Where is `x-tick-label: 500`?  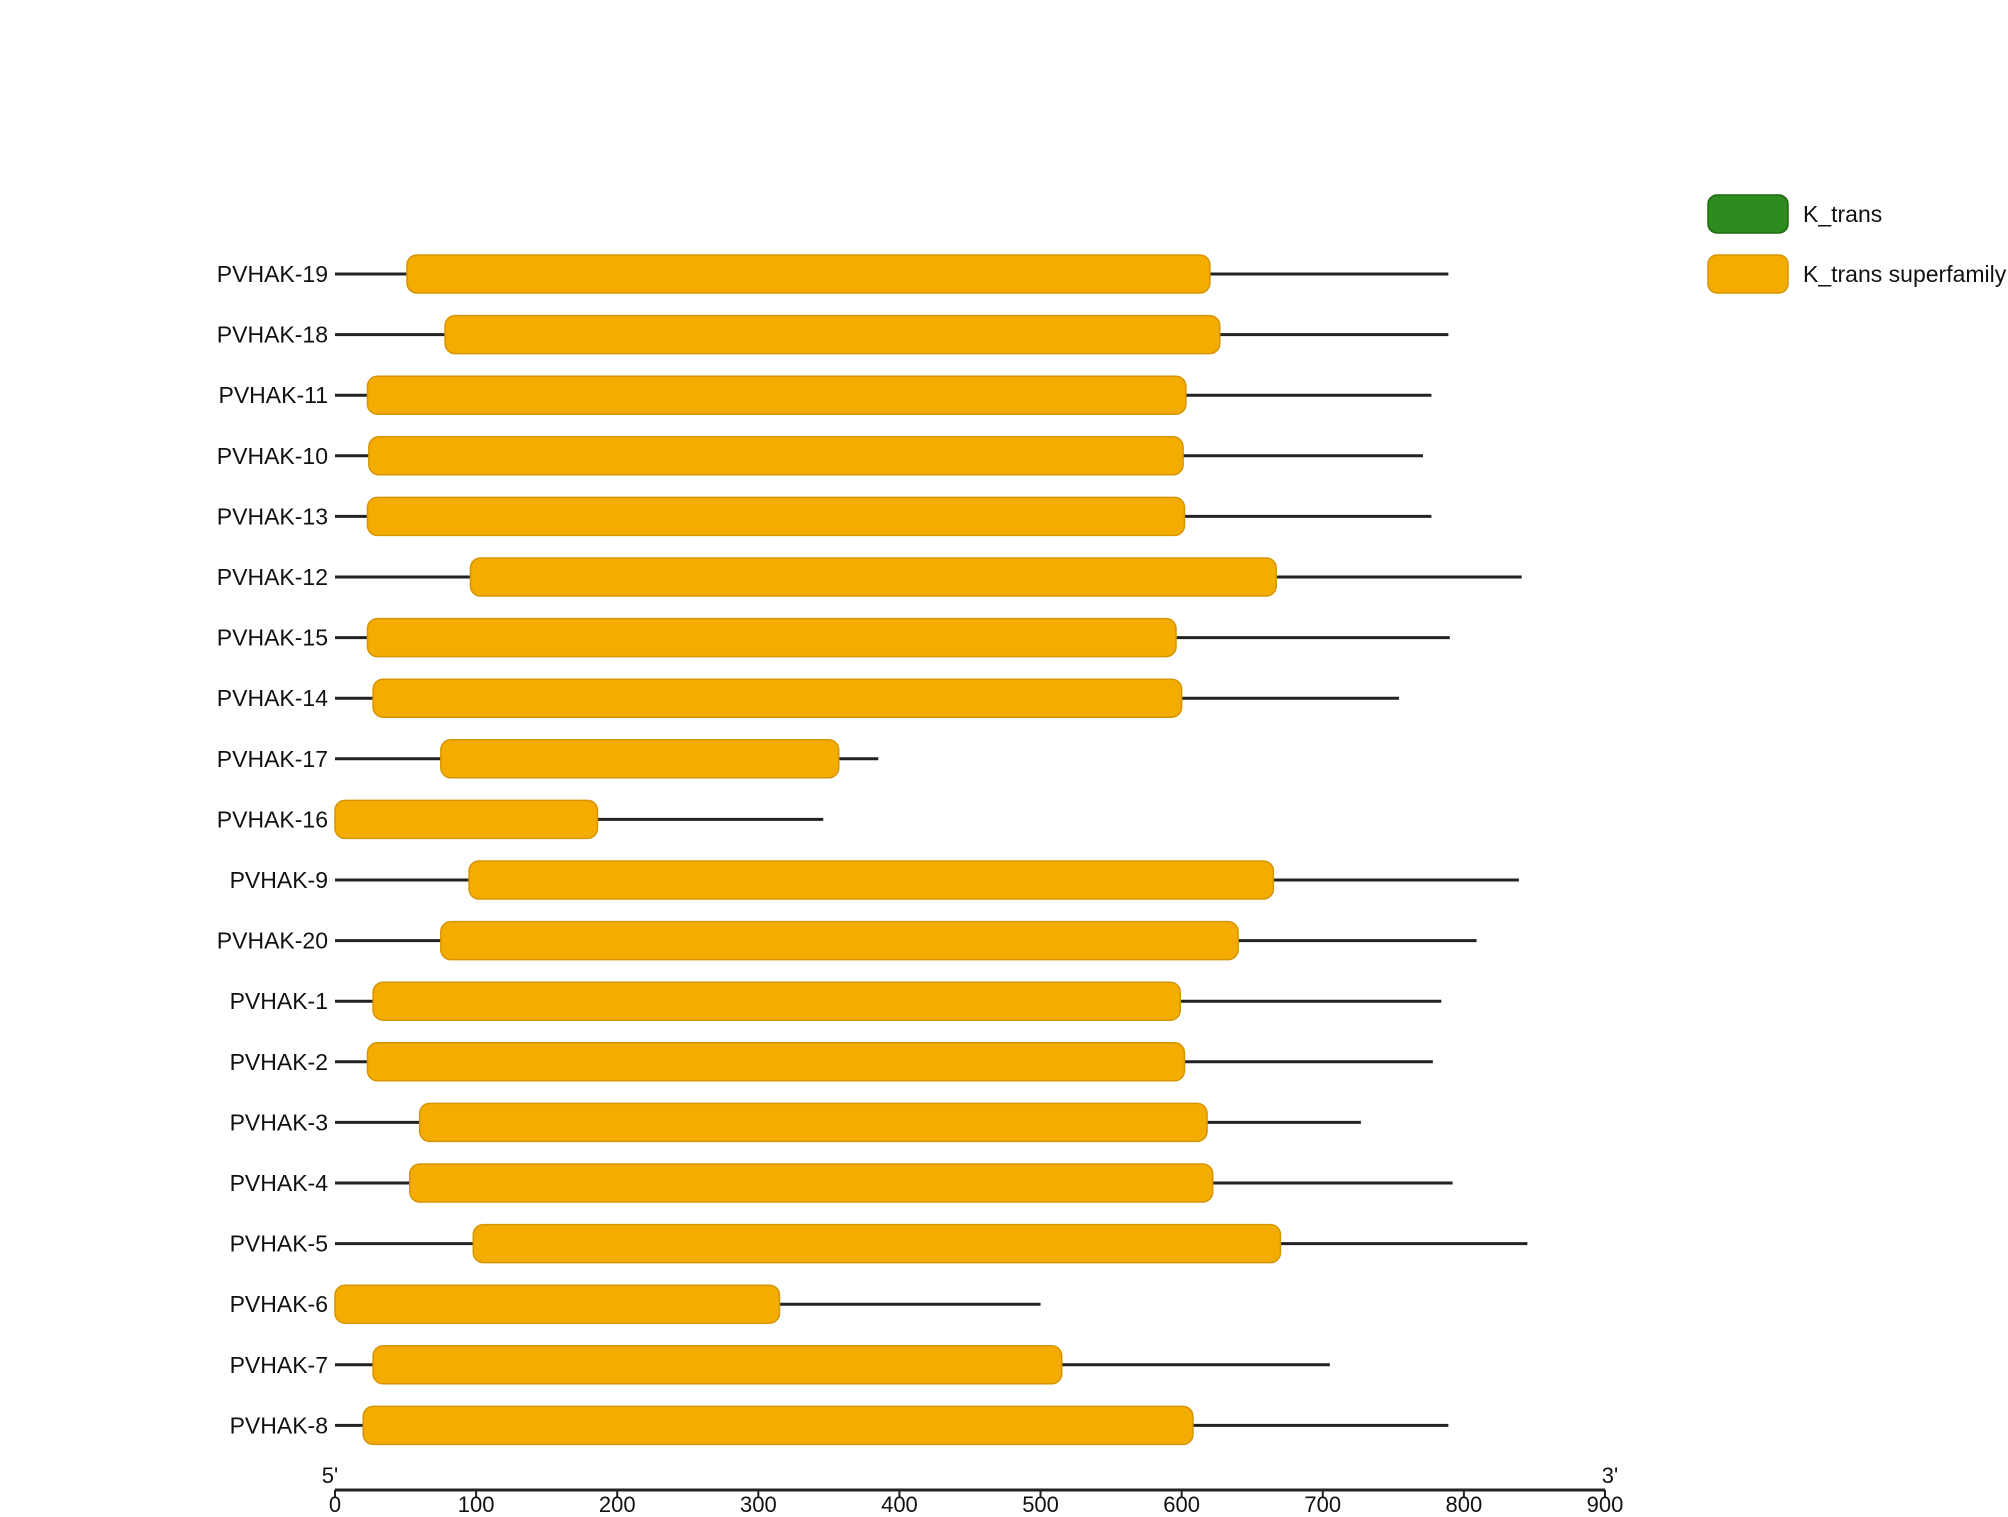
x-tick-label: 500 is located at coordinates (1040, 1504).